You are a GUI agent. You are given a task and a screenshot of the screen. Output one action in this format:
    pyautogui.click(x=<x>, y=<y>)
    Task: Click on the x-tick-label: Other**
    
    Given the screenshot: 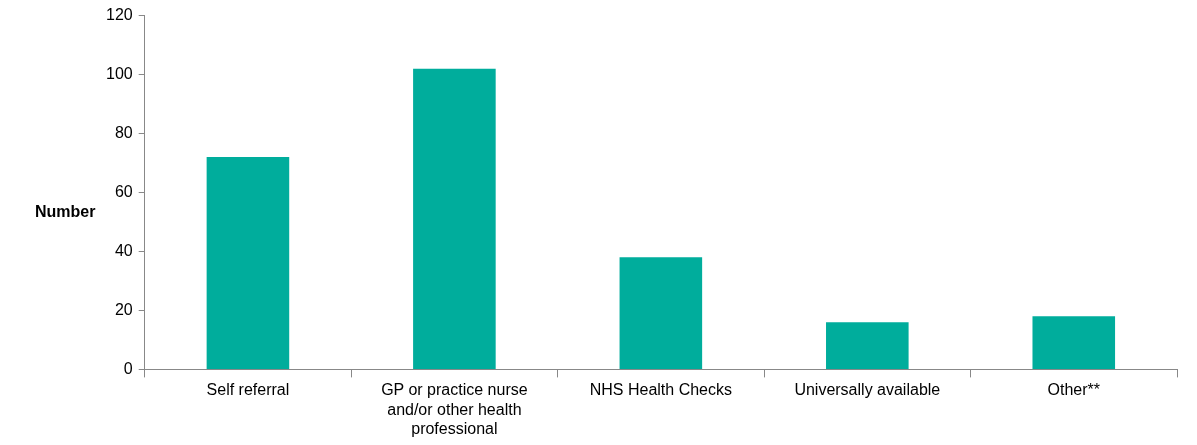 What is the action you would take?
    pyautogui.click(x=1073, y=390)
    